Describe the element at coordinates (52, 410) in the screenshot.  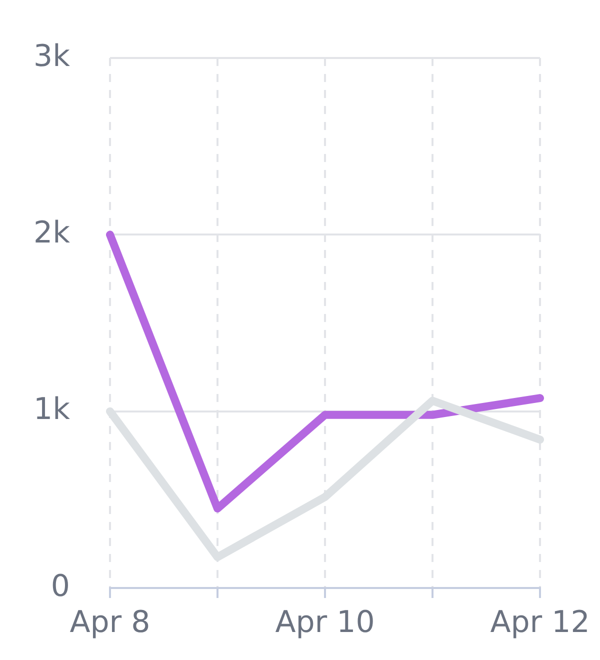
I see `y-tick-label: 1k` at that location.